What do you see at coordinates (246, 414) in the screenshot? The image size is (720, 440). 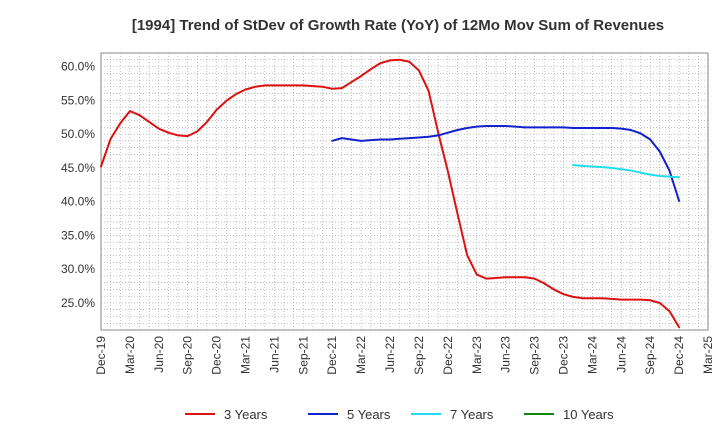 I see `legend-label: 3 Years` at bounding box center [246, 414].